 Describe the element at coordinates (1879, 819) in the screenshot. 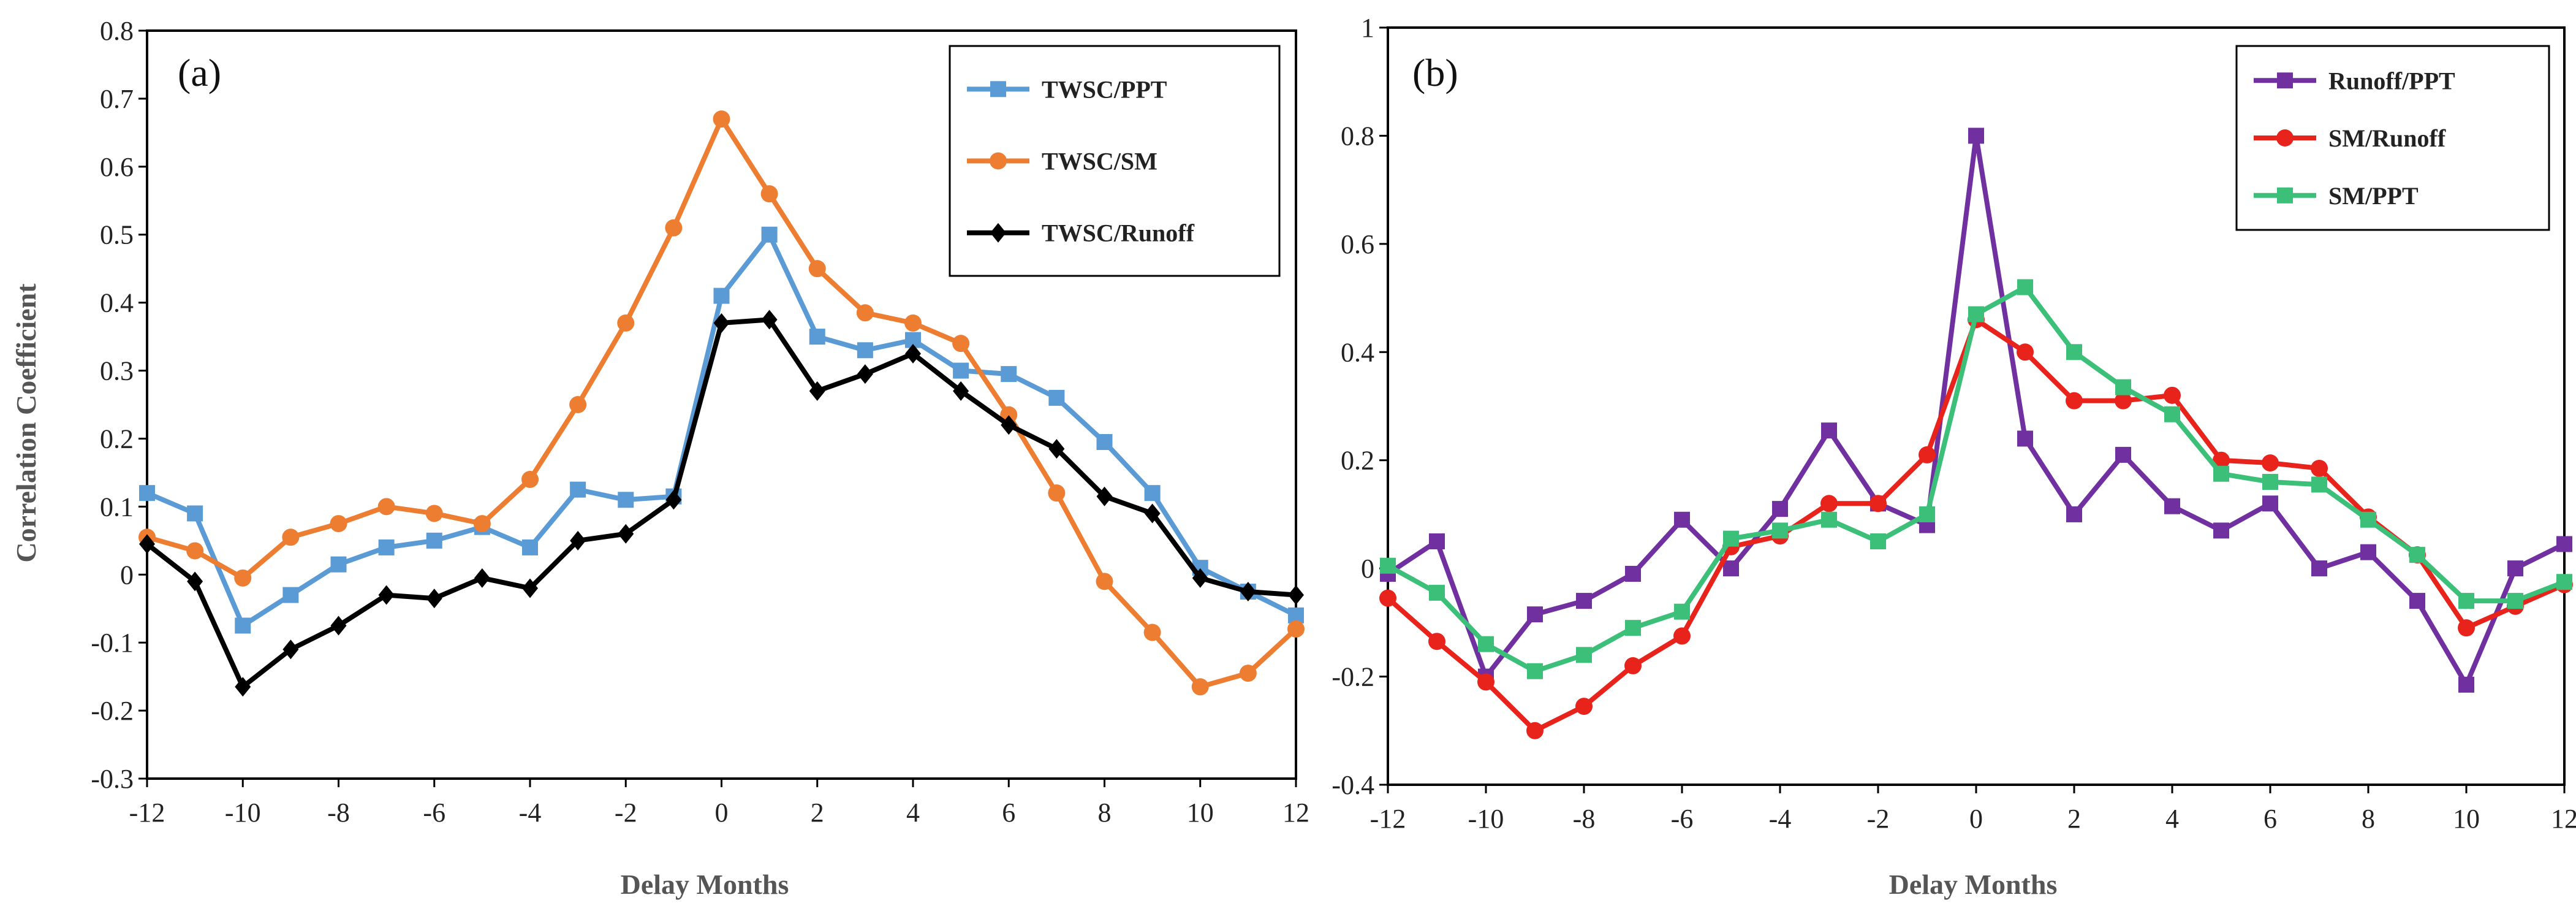

I see `panel-b-x-tick-label: -2` at that location.